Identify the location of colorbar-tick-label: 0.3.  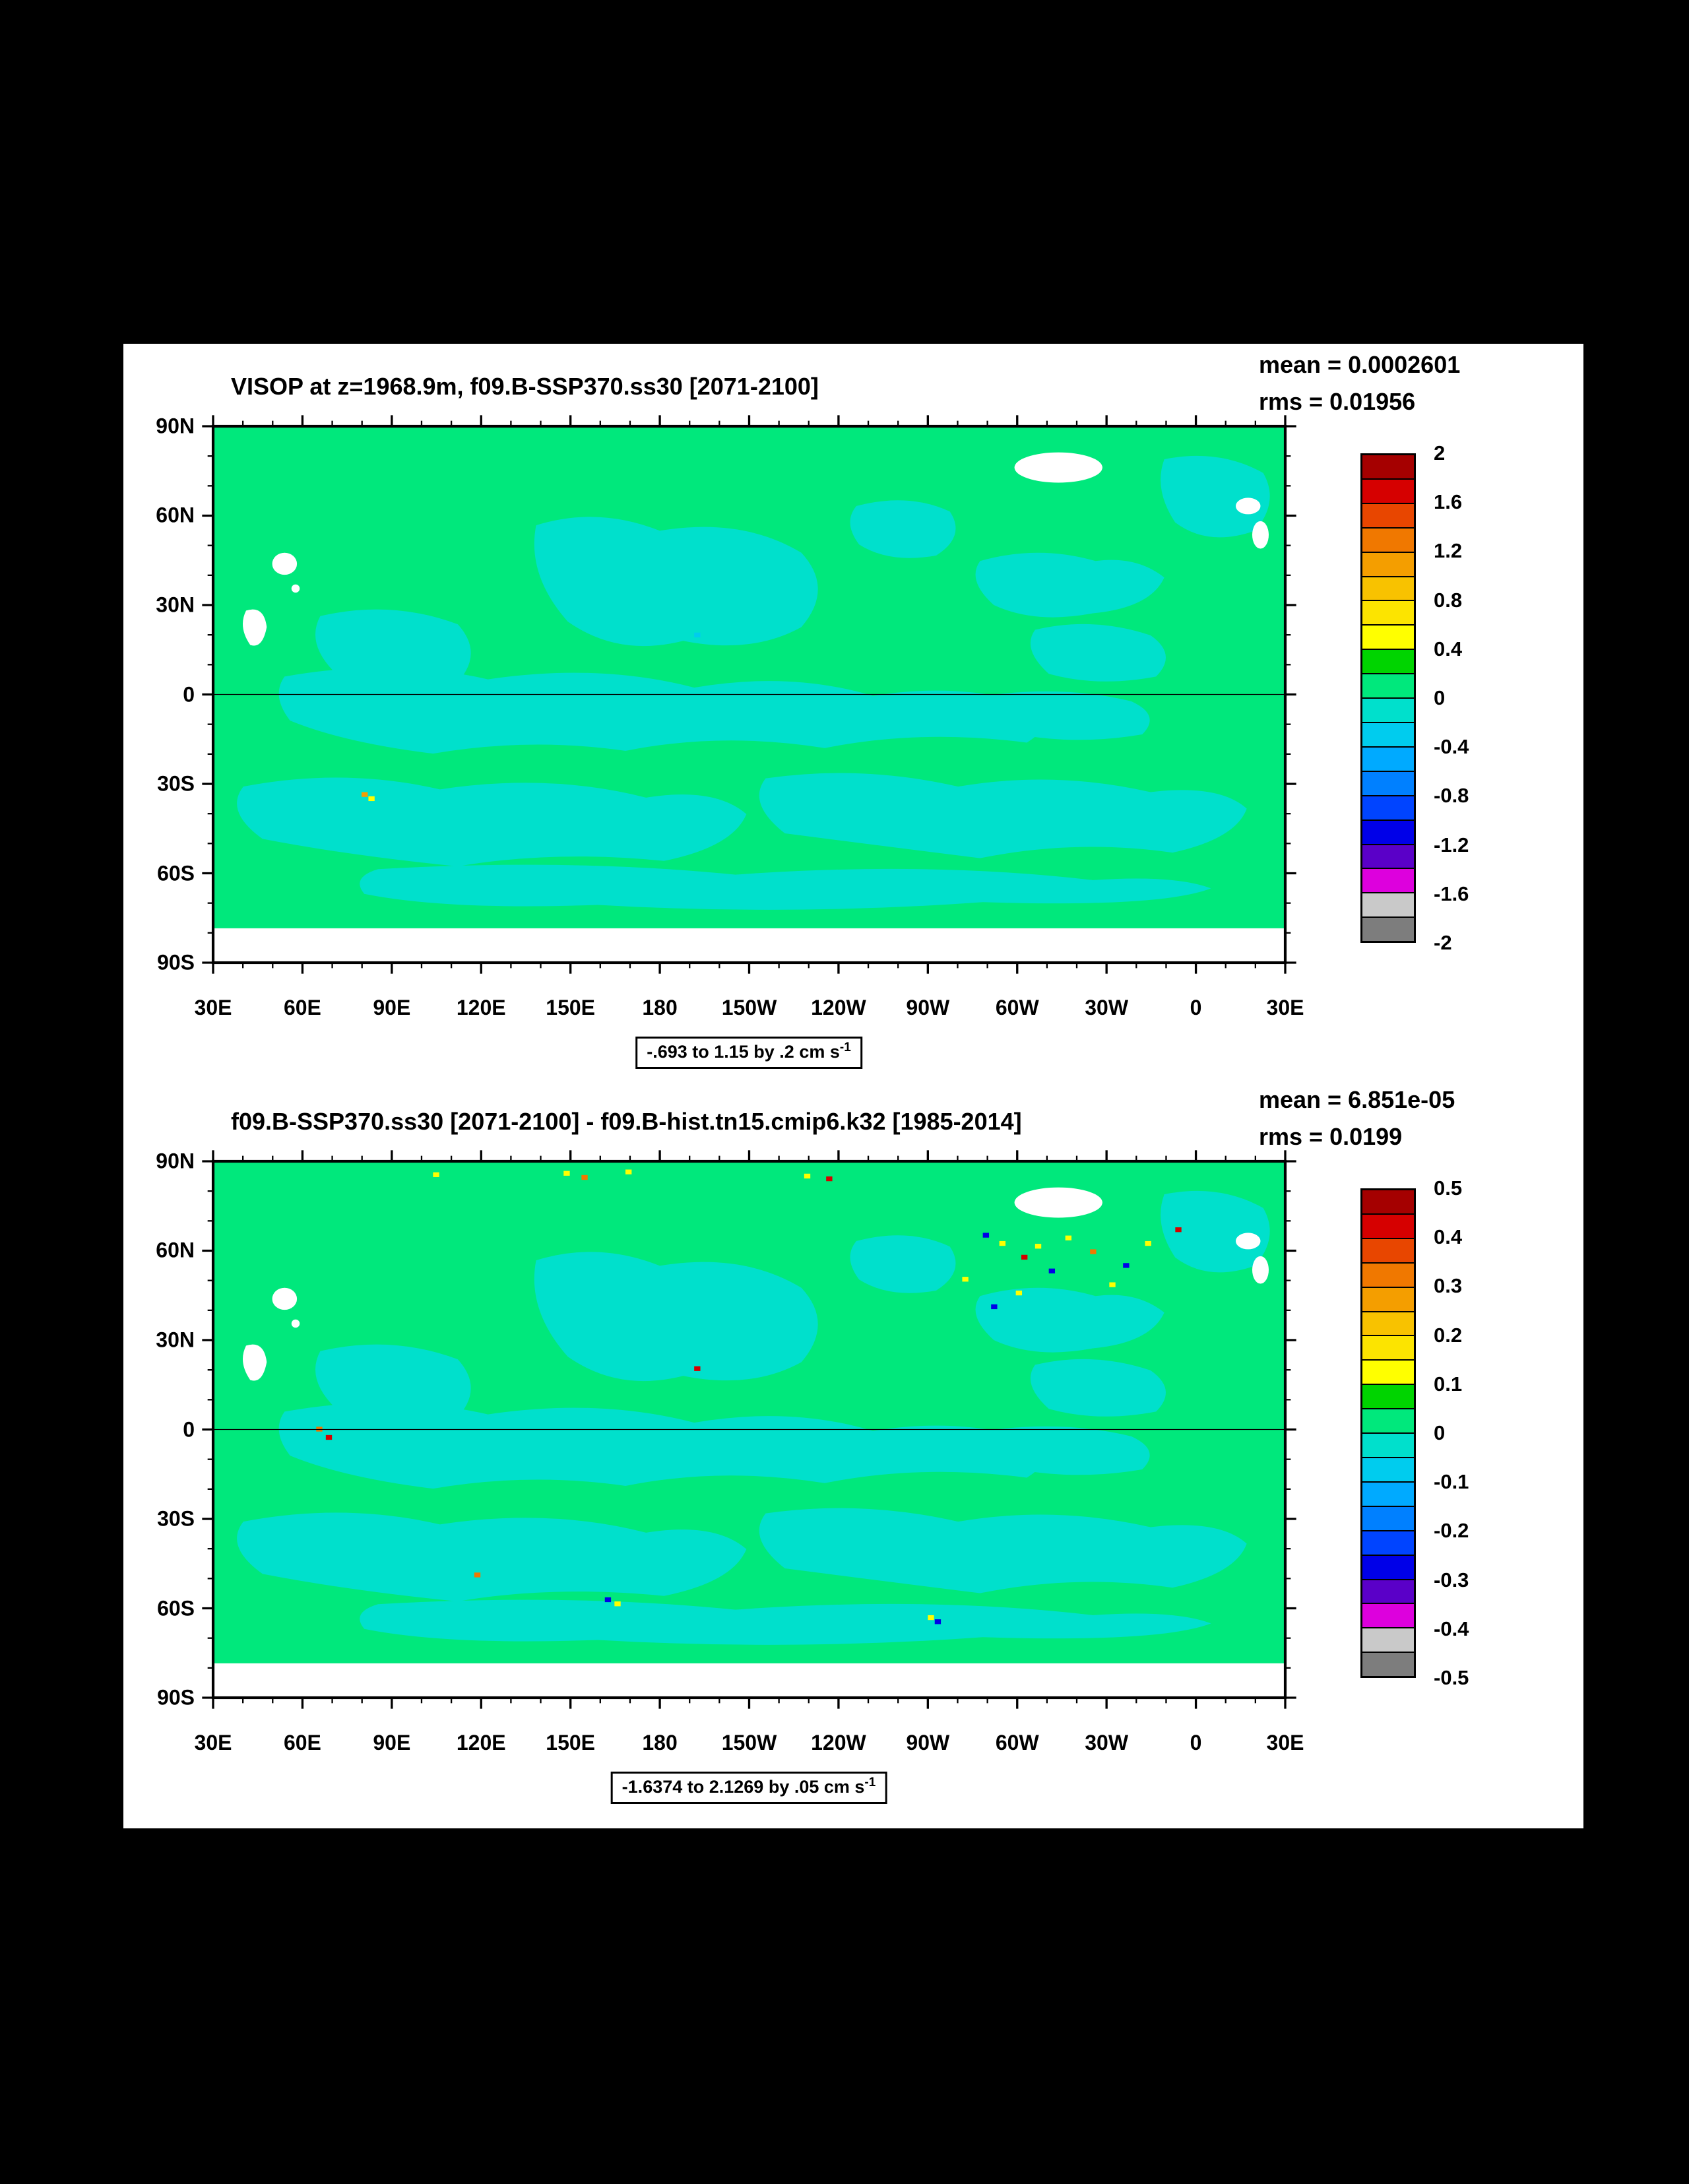
(1449, 1286).